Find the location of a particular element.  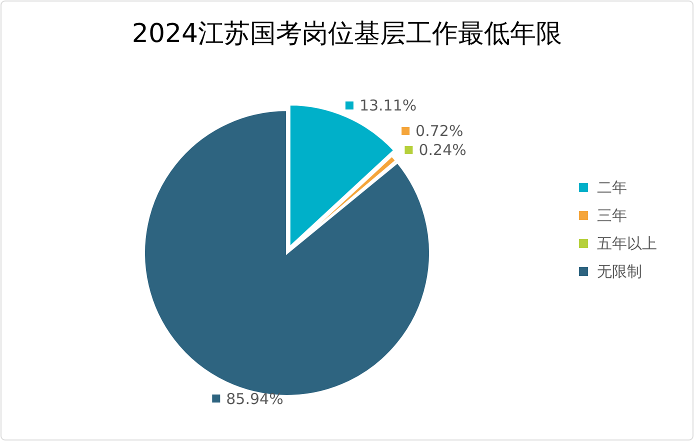

legend-label: 五年以上 is located at coordinates (627, 243).